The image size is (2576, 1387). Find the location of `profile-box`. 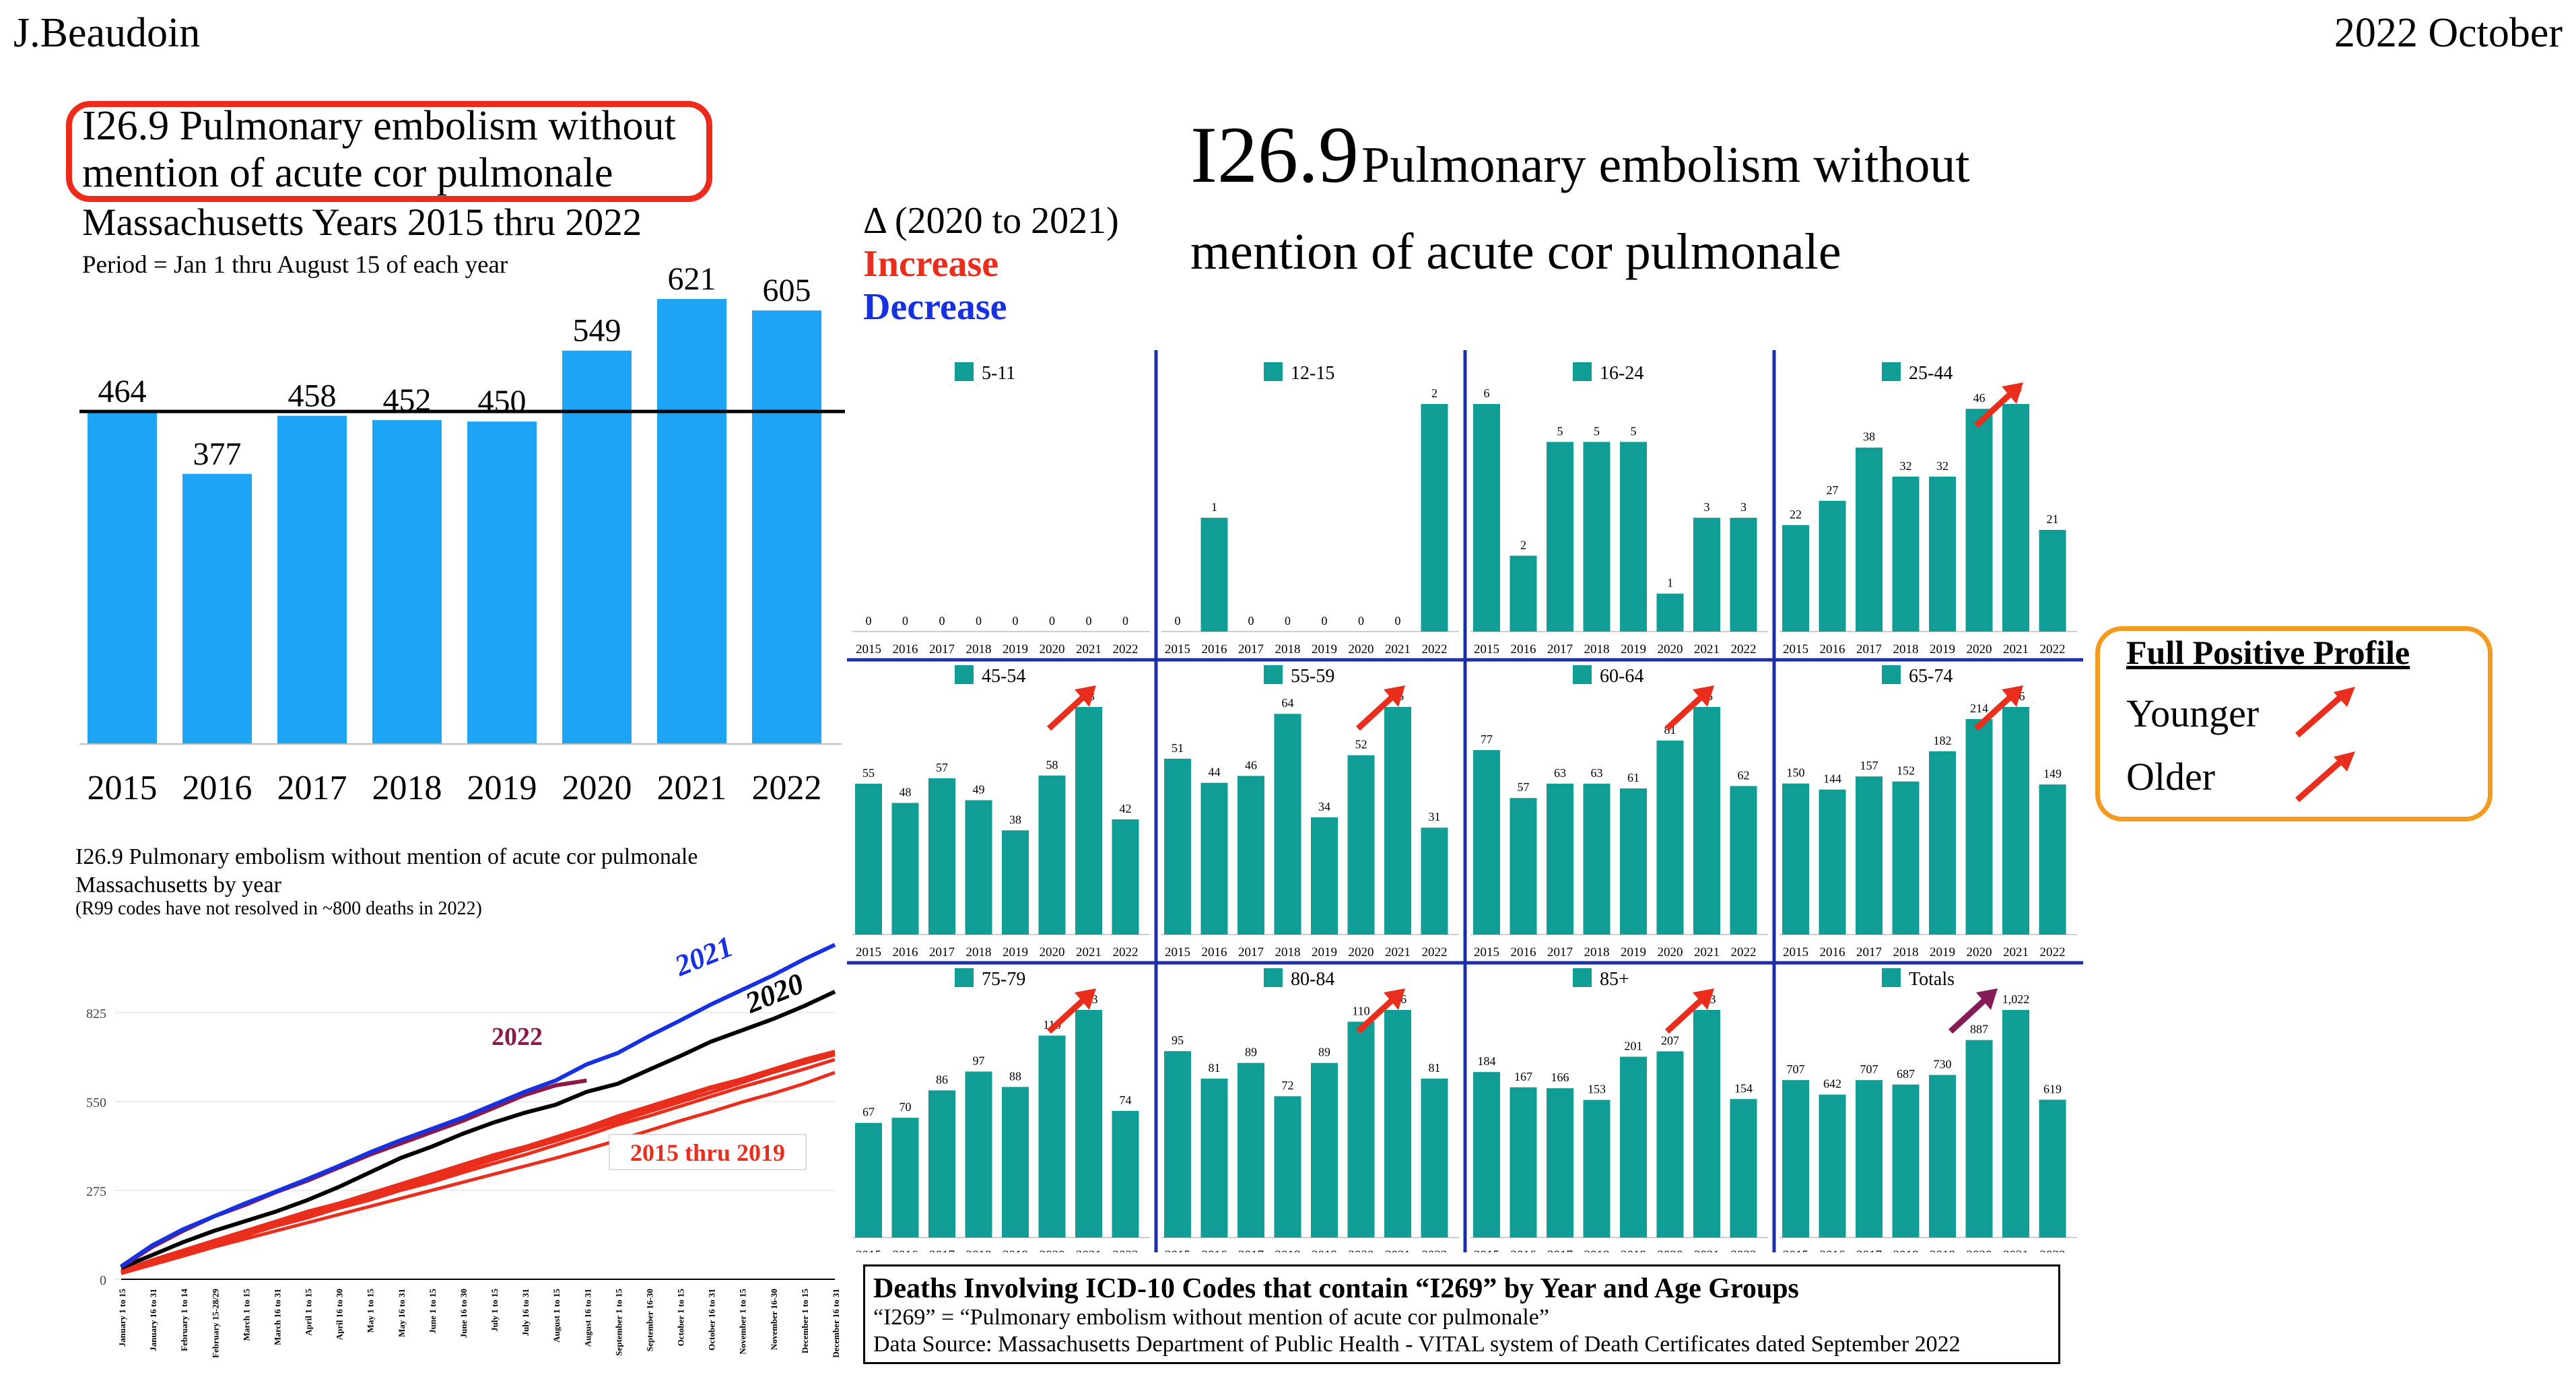

profile-box is located at coordinates (2294, 723).